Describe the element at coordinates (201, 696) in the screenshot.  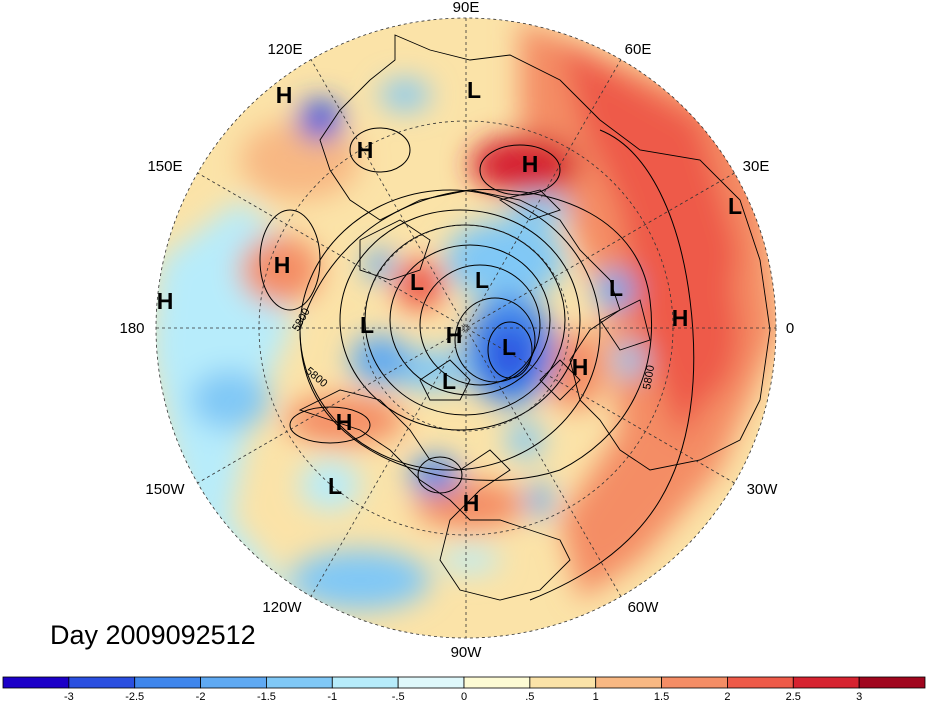
I see `colorbar-tick-label: -2` at that location.